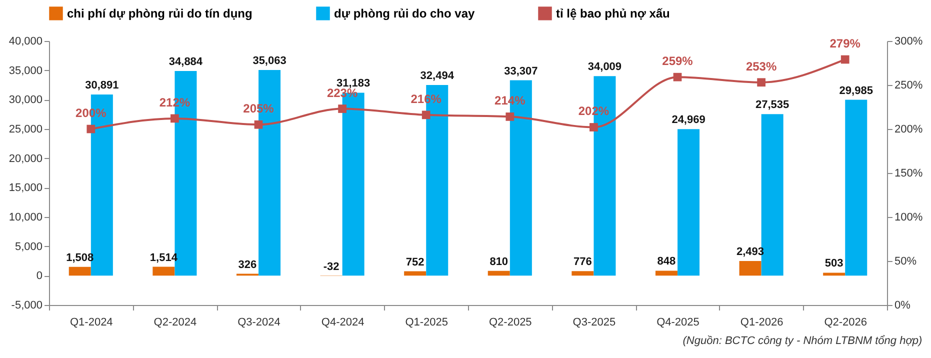  Describe the element at coordinates (908, 130) in the screenshot. I see `y2-tick-label: 200%` at that location.